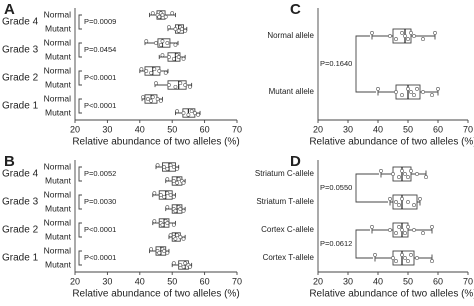 This screenshot has height=306, width=474. Describe the element at coordinates (292, 91) in the screenshot. I see `category-label: Mutant allele` at that location.